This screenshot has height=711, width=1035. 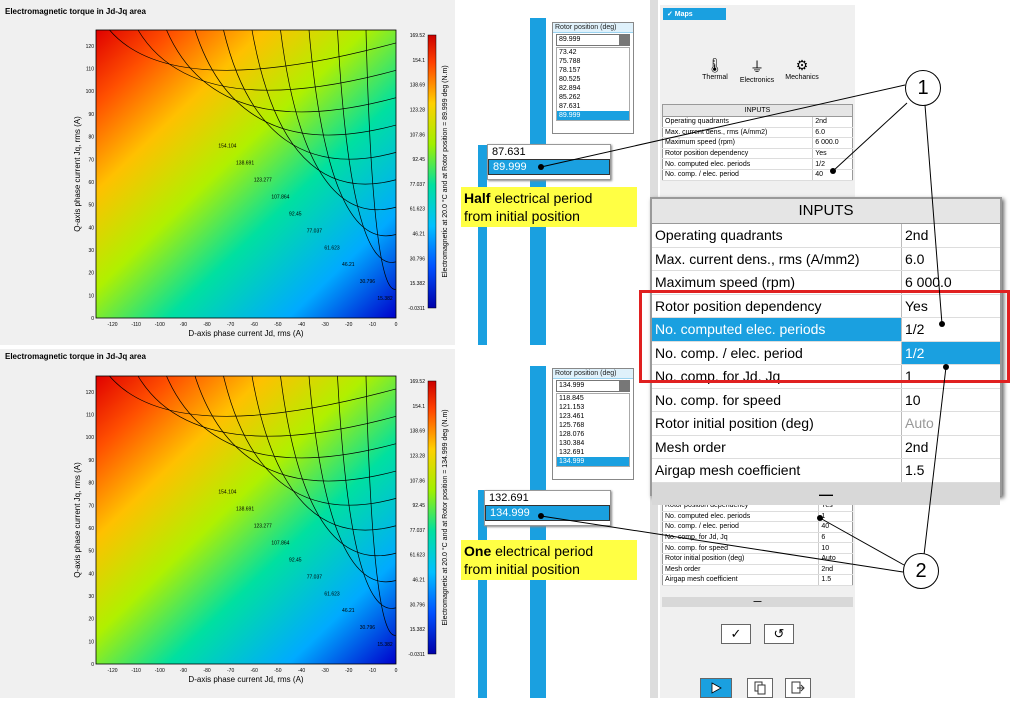 What do you see at coordinates (509, 498) in the screenshot?
I see `zoom-prev-value: 132.691` at bounding box center [509, 498].